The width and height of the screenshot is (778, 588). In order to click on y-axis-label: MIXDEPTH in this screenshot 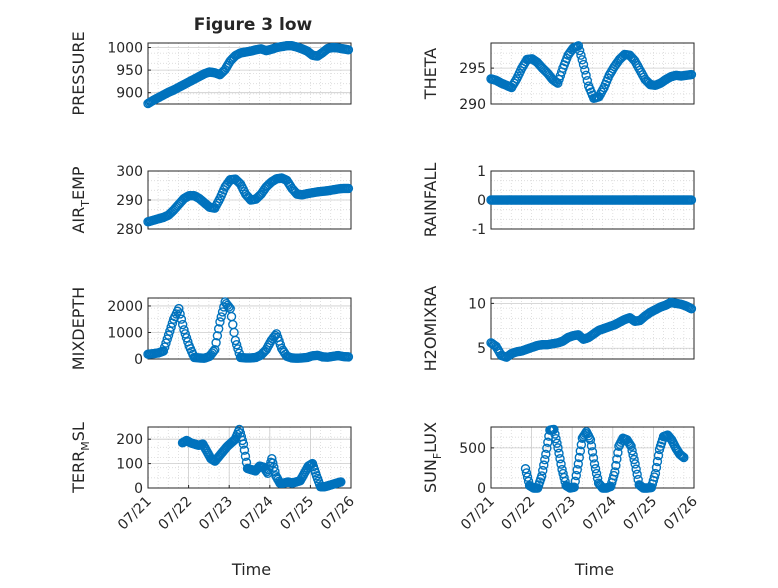, I will do `click(78, 328)`.